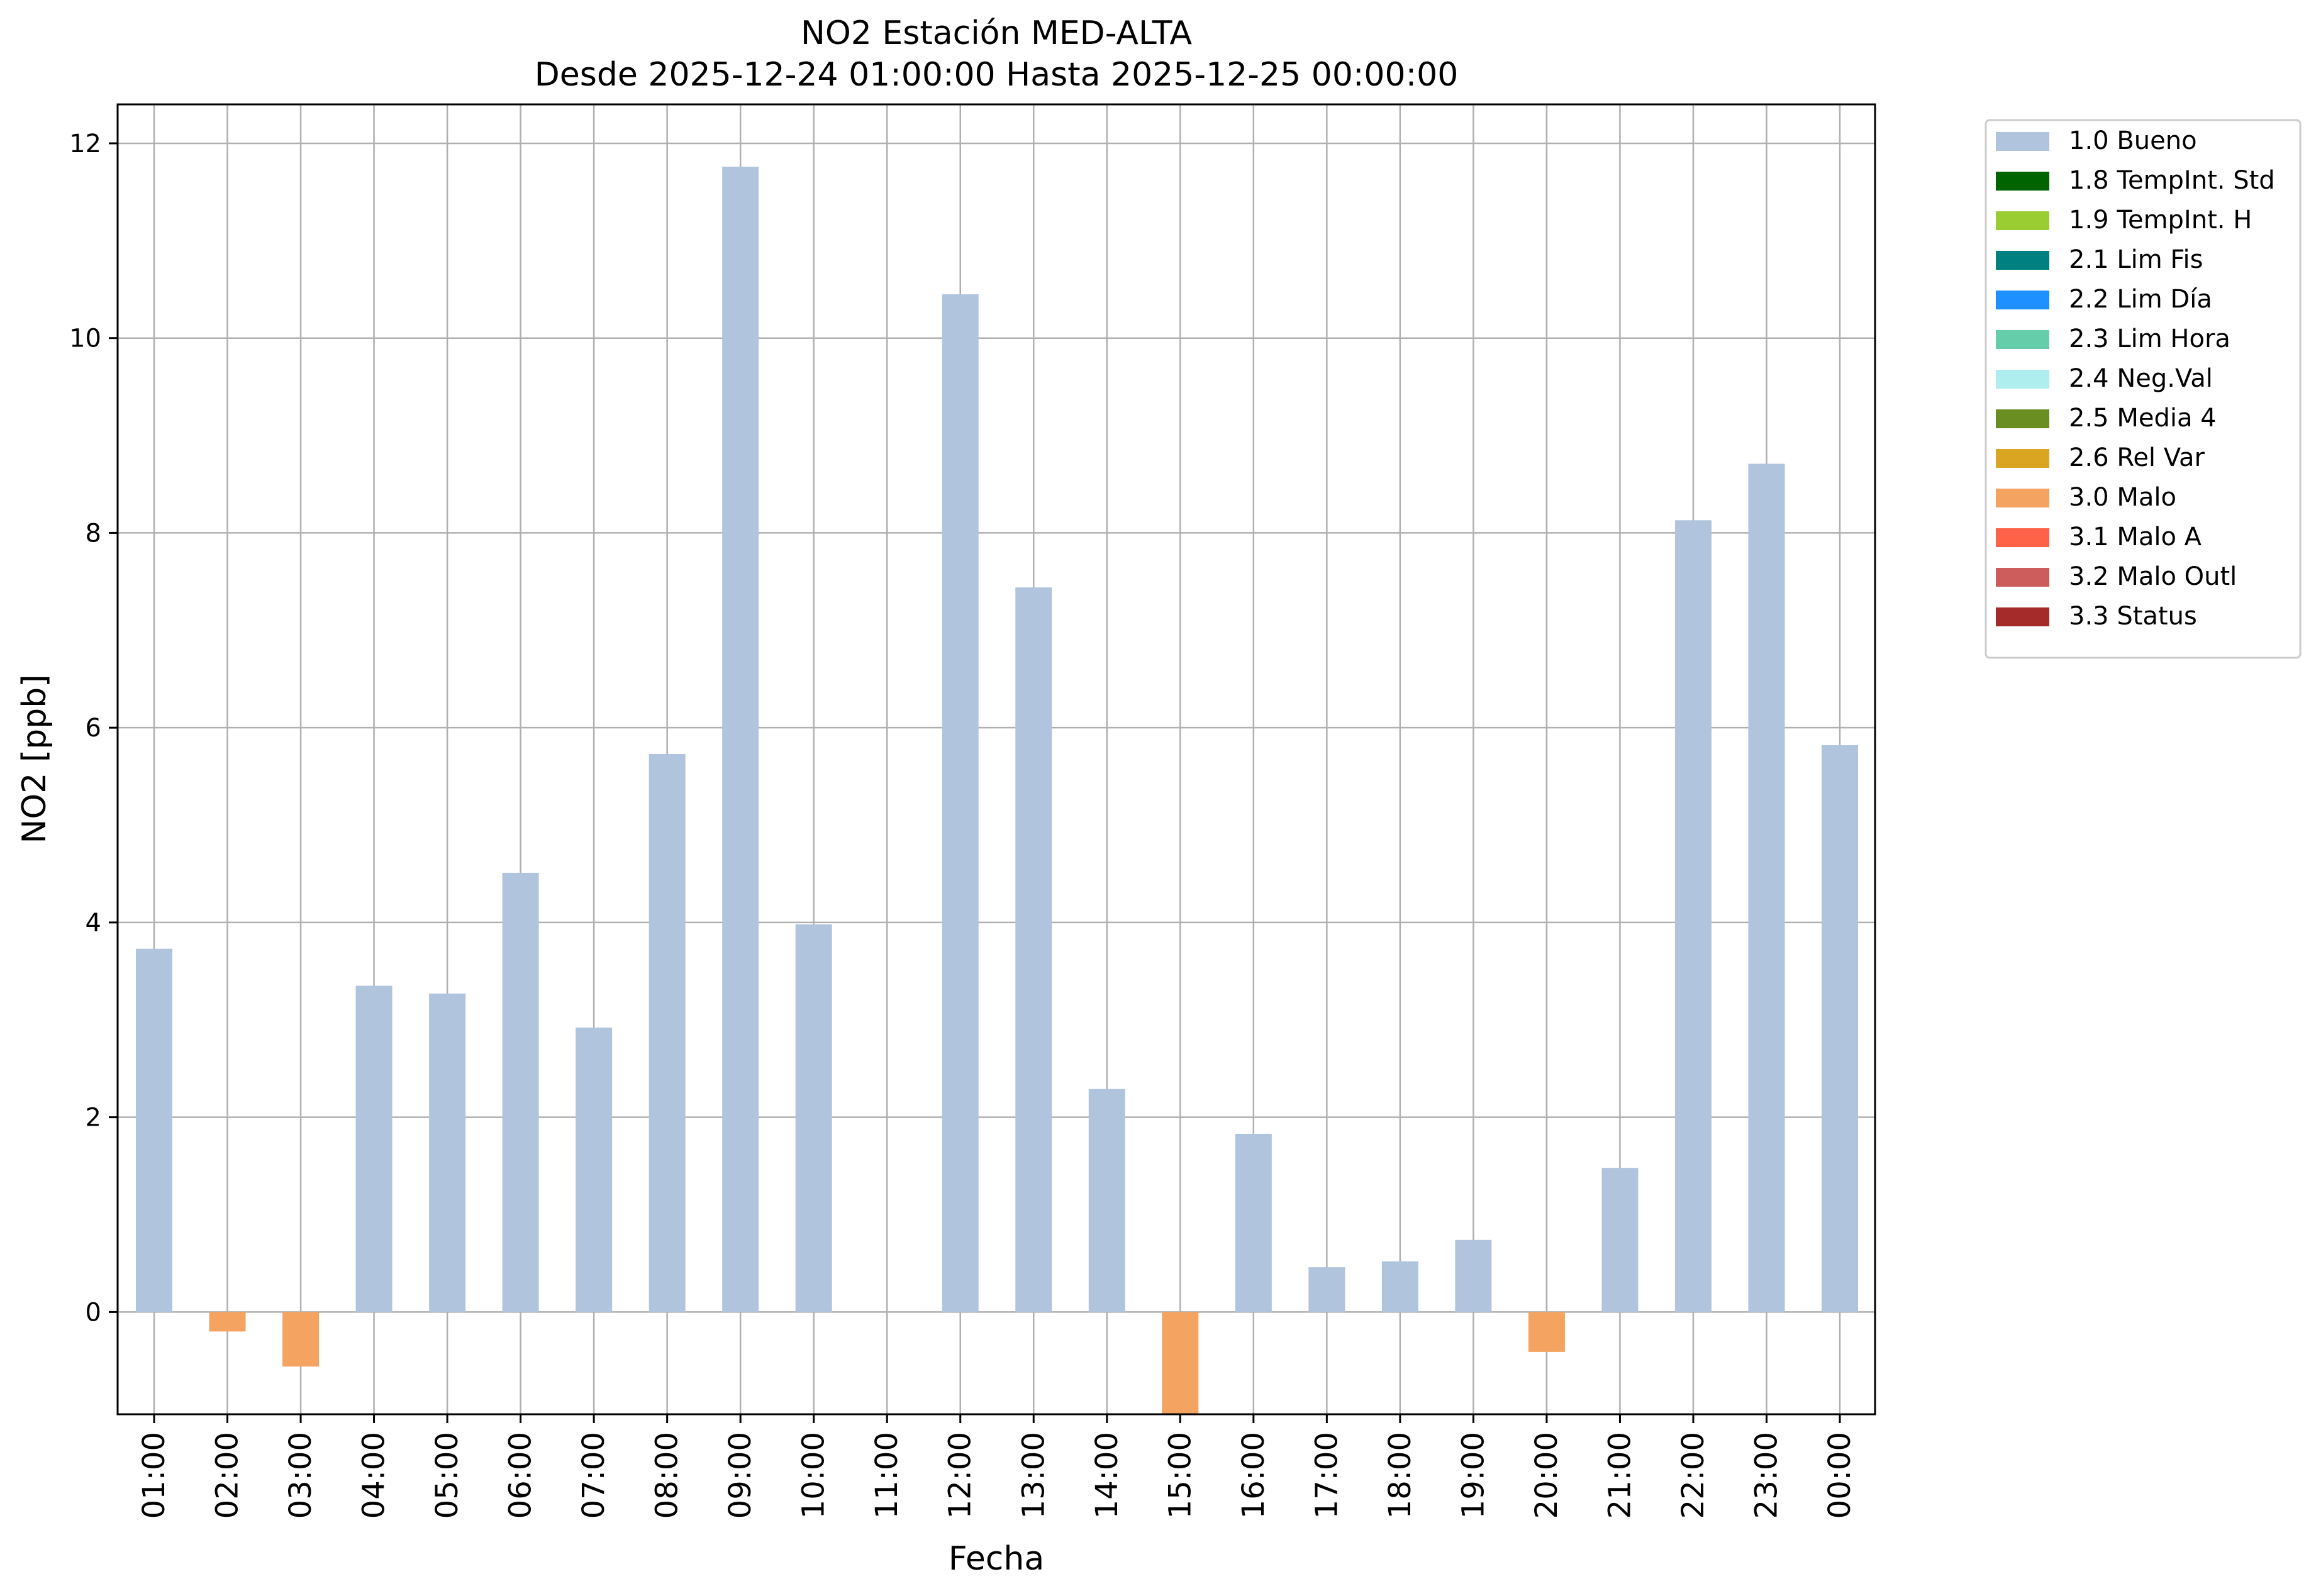 This screenshot has width=2316, height=1596. Describe the element at coordinates (2122, 498) in the screenshot. I see `legend-label: 3.0 Malo` at that location.